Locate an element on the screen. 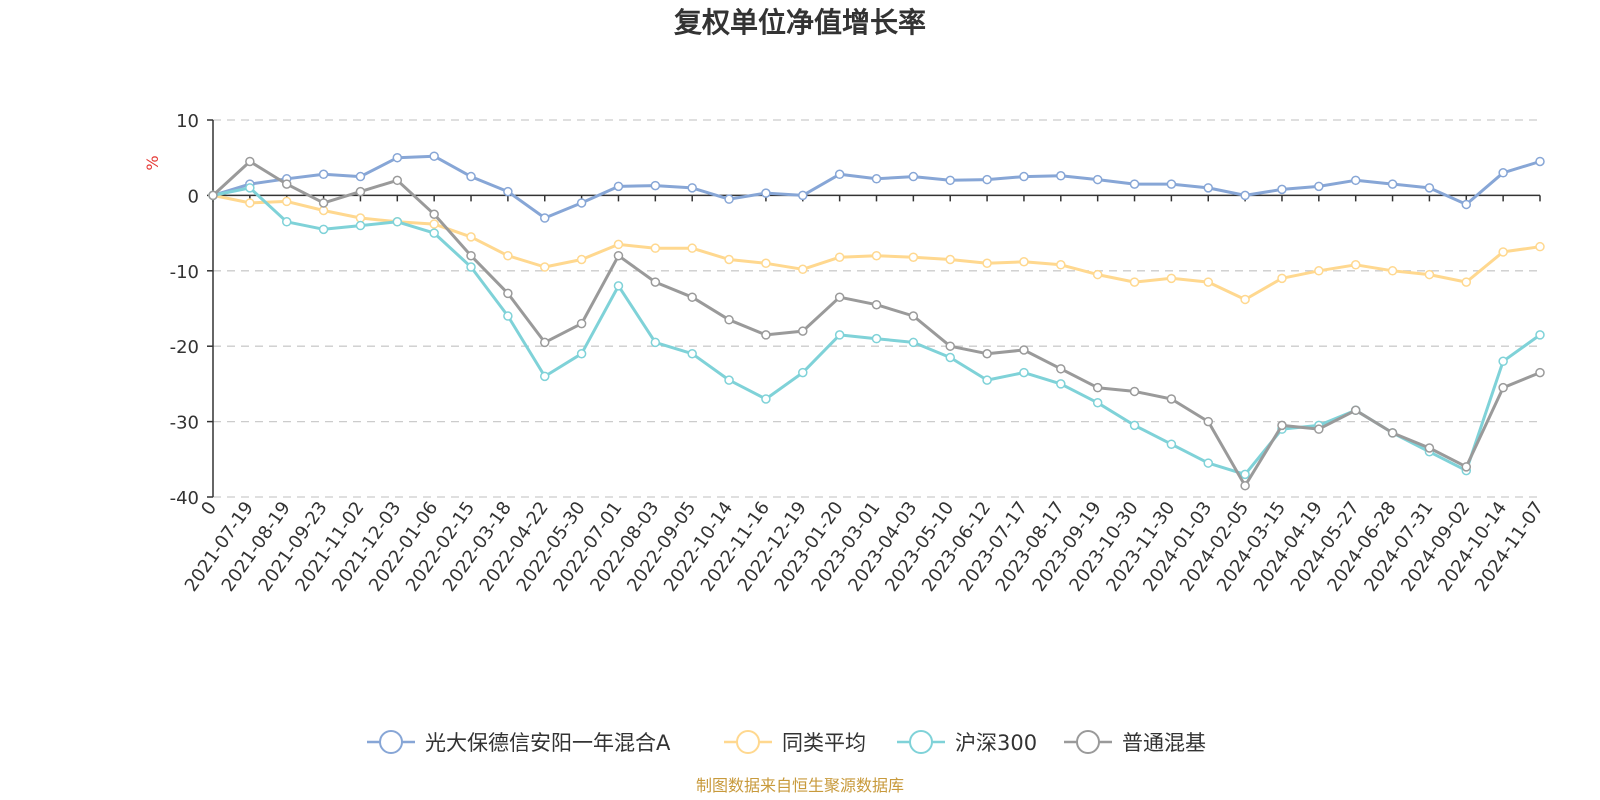 This screenshot has height=800, width=1600. y-tick-label: 0 is located at coordinates (193, 196).